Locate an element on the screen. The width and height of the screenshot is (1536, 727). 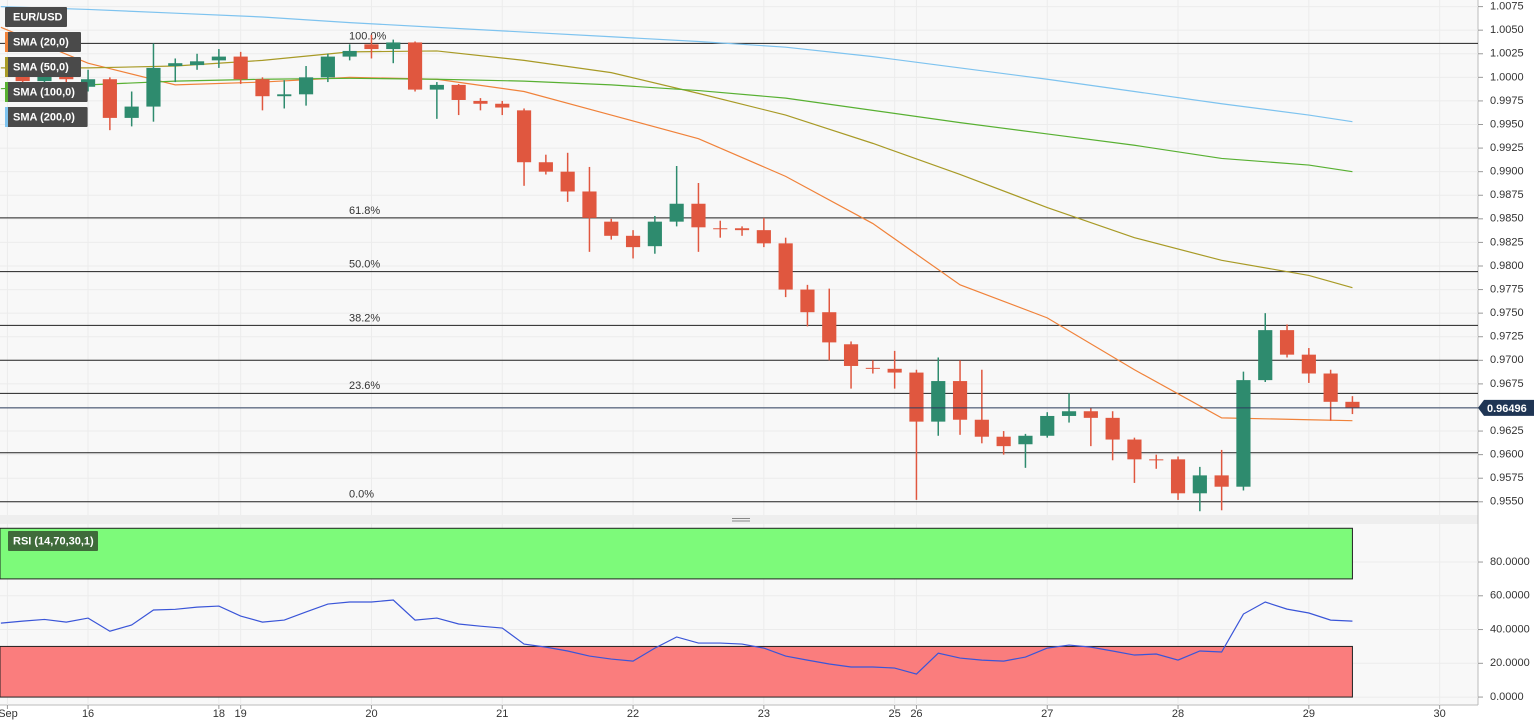
x-tick-label: 29 is located at coordinates (1309, 714).